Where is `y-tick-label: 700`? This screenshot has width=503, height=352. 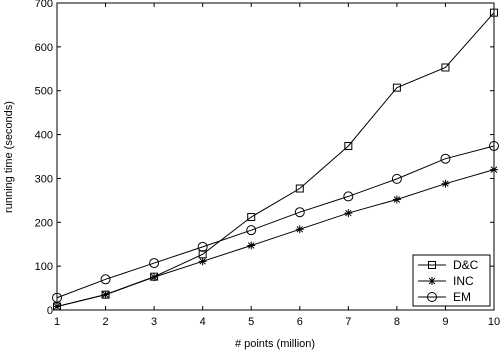
y-tick-label: 700 is located at coordinates (44, 5).